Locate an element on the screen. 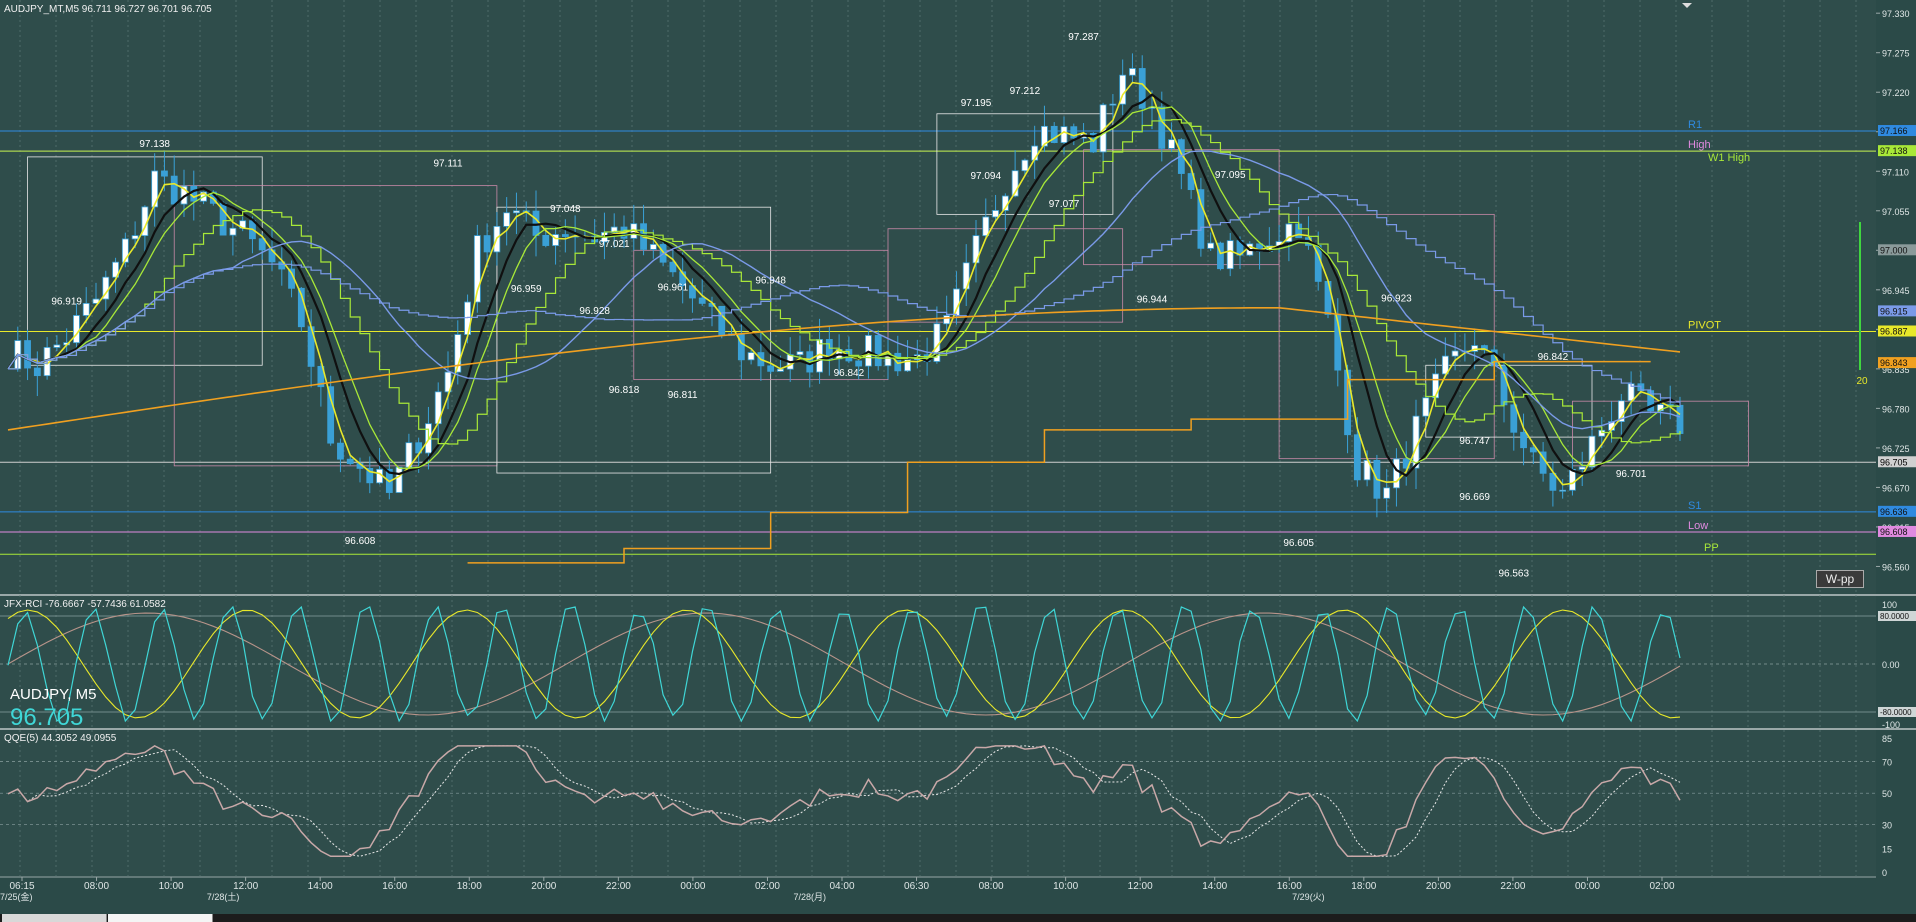  price-label: 96.919 is located at coordinates (66, 301).